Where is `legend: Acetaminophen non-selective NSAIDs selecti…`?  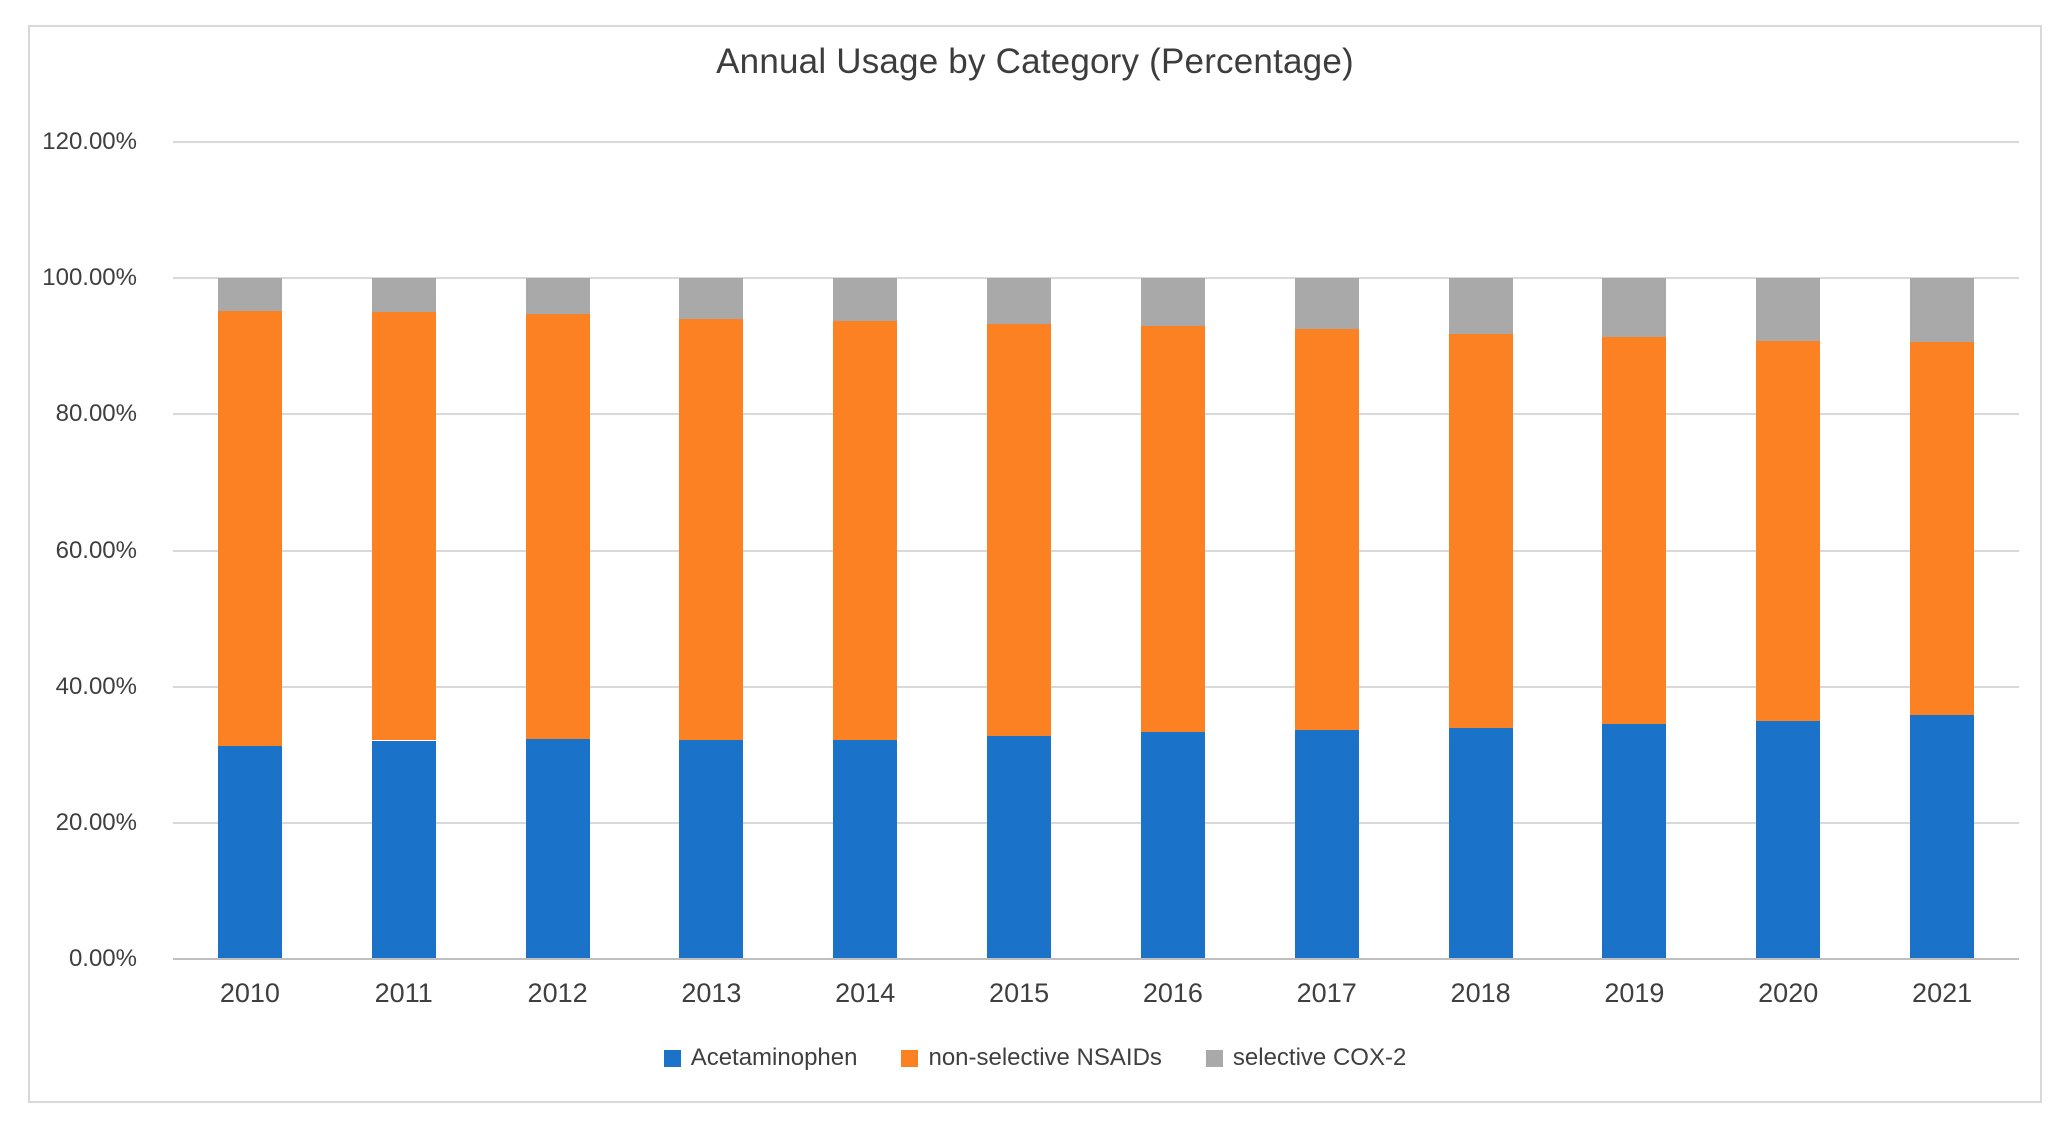 legend: Acetaminophen non-selective NSAIDs selecti… is located at coordinates (1035, 1058).